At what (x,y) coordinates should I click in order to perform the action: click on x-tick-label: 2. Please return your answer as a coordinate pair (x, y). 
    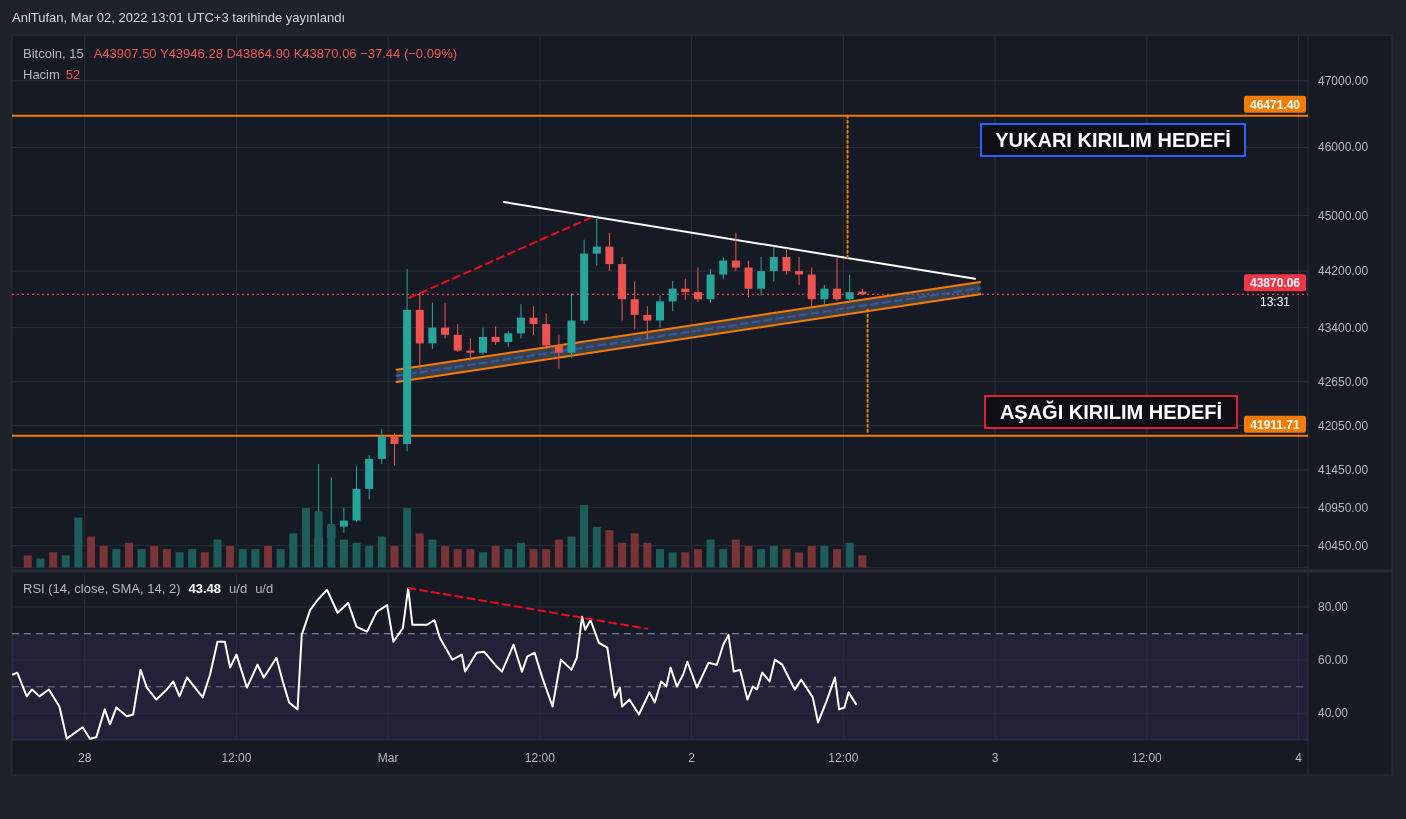
    Looking at the image, I should click on (692, 758).